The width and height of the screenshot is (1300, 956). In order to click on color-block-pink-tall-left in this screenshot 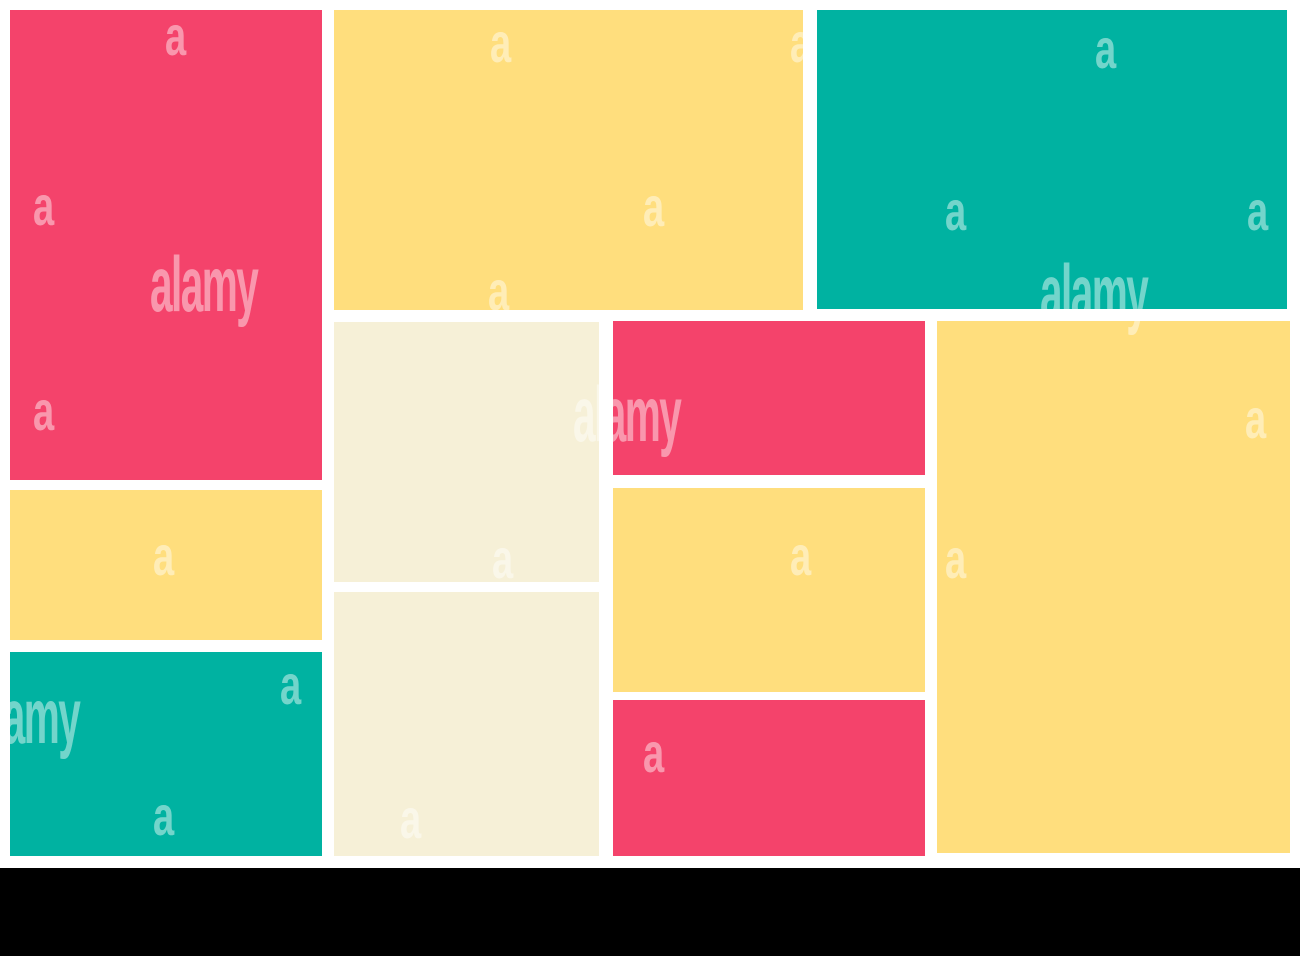, I will do `click(166, 245)`.